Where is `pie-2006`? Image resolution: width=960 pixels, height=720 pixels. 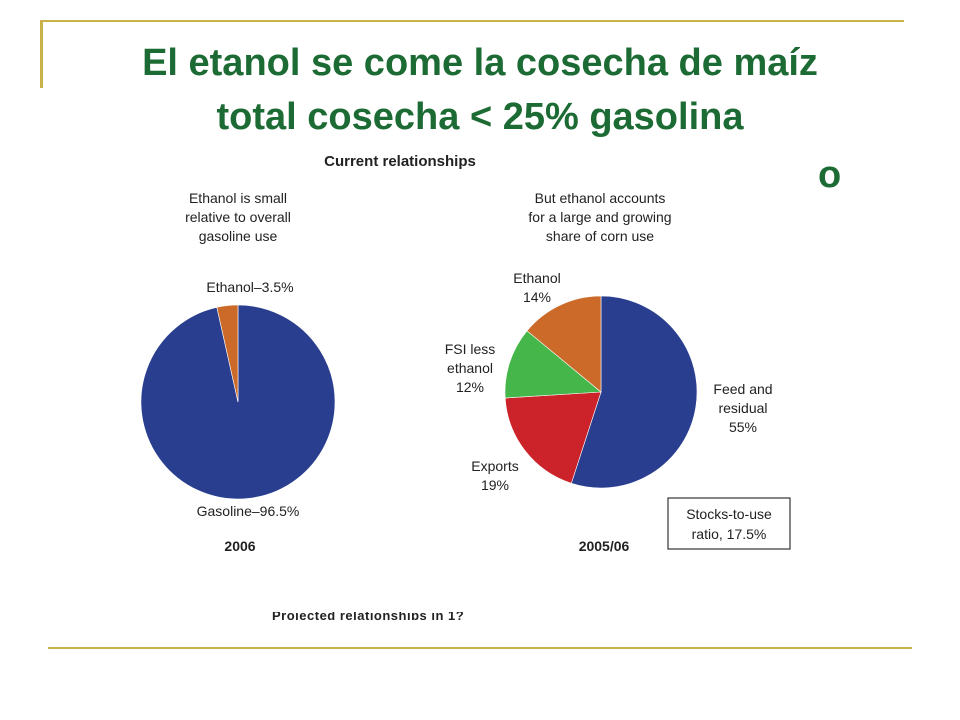
pie-2006 is located at coordinates (238, 402).